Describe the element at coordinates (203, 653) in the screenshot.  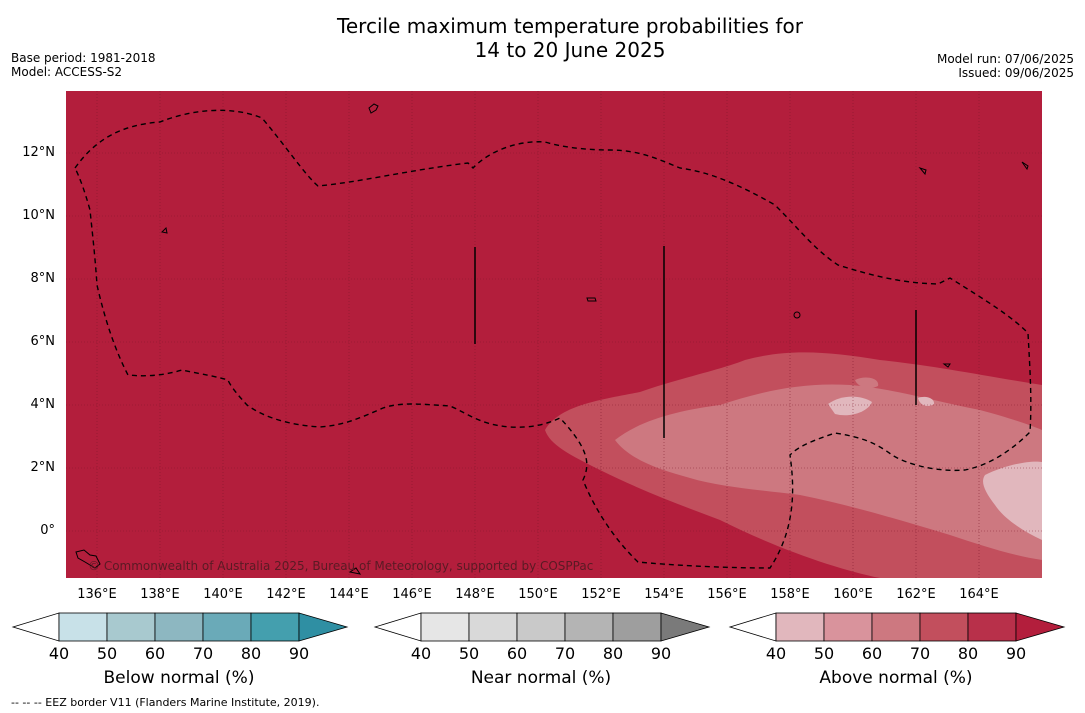
I see `cbar-below-tick-70: 70` at that location.